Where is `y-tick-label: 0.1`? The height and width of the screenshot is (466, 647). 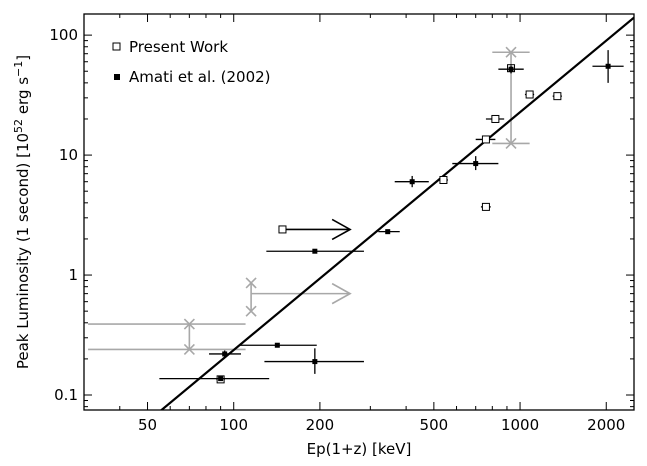 y-tick-label: 0.1 is located at coordinates (66, 395).